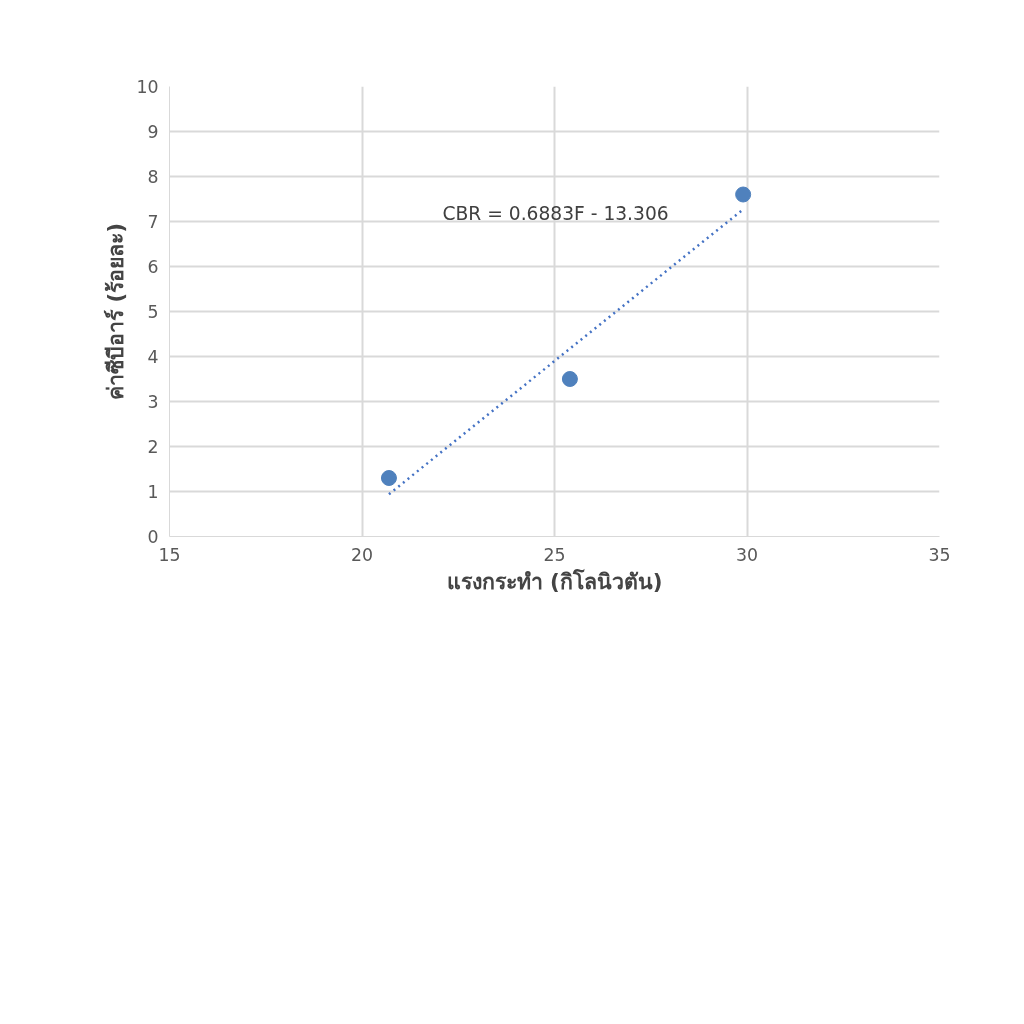  What do you see at coordinates (153, 447) in the screenshot?
I see `y-tick-label: 2` at bounding box center [153, 447].